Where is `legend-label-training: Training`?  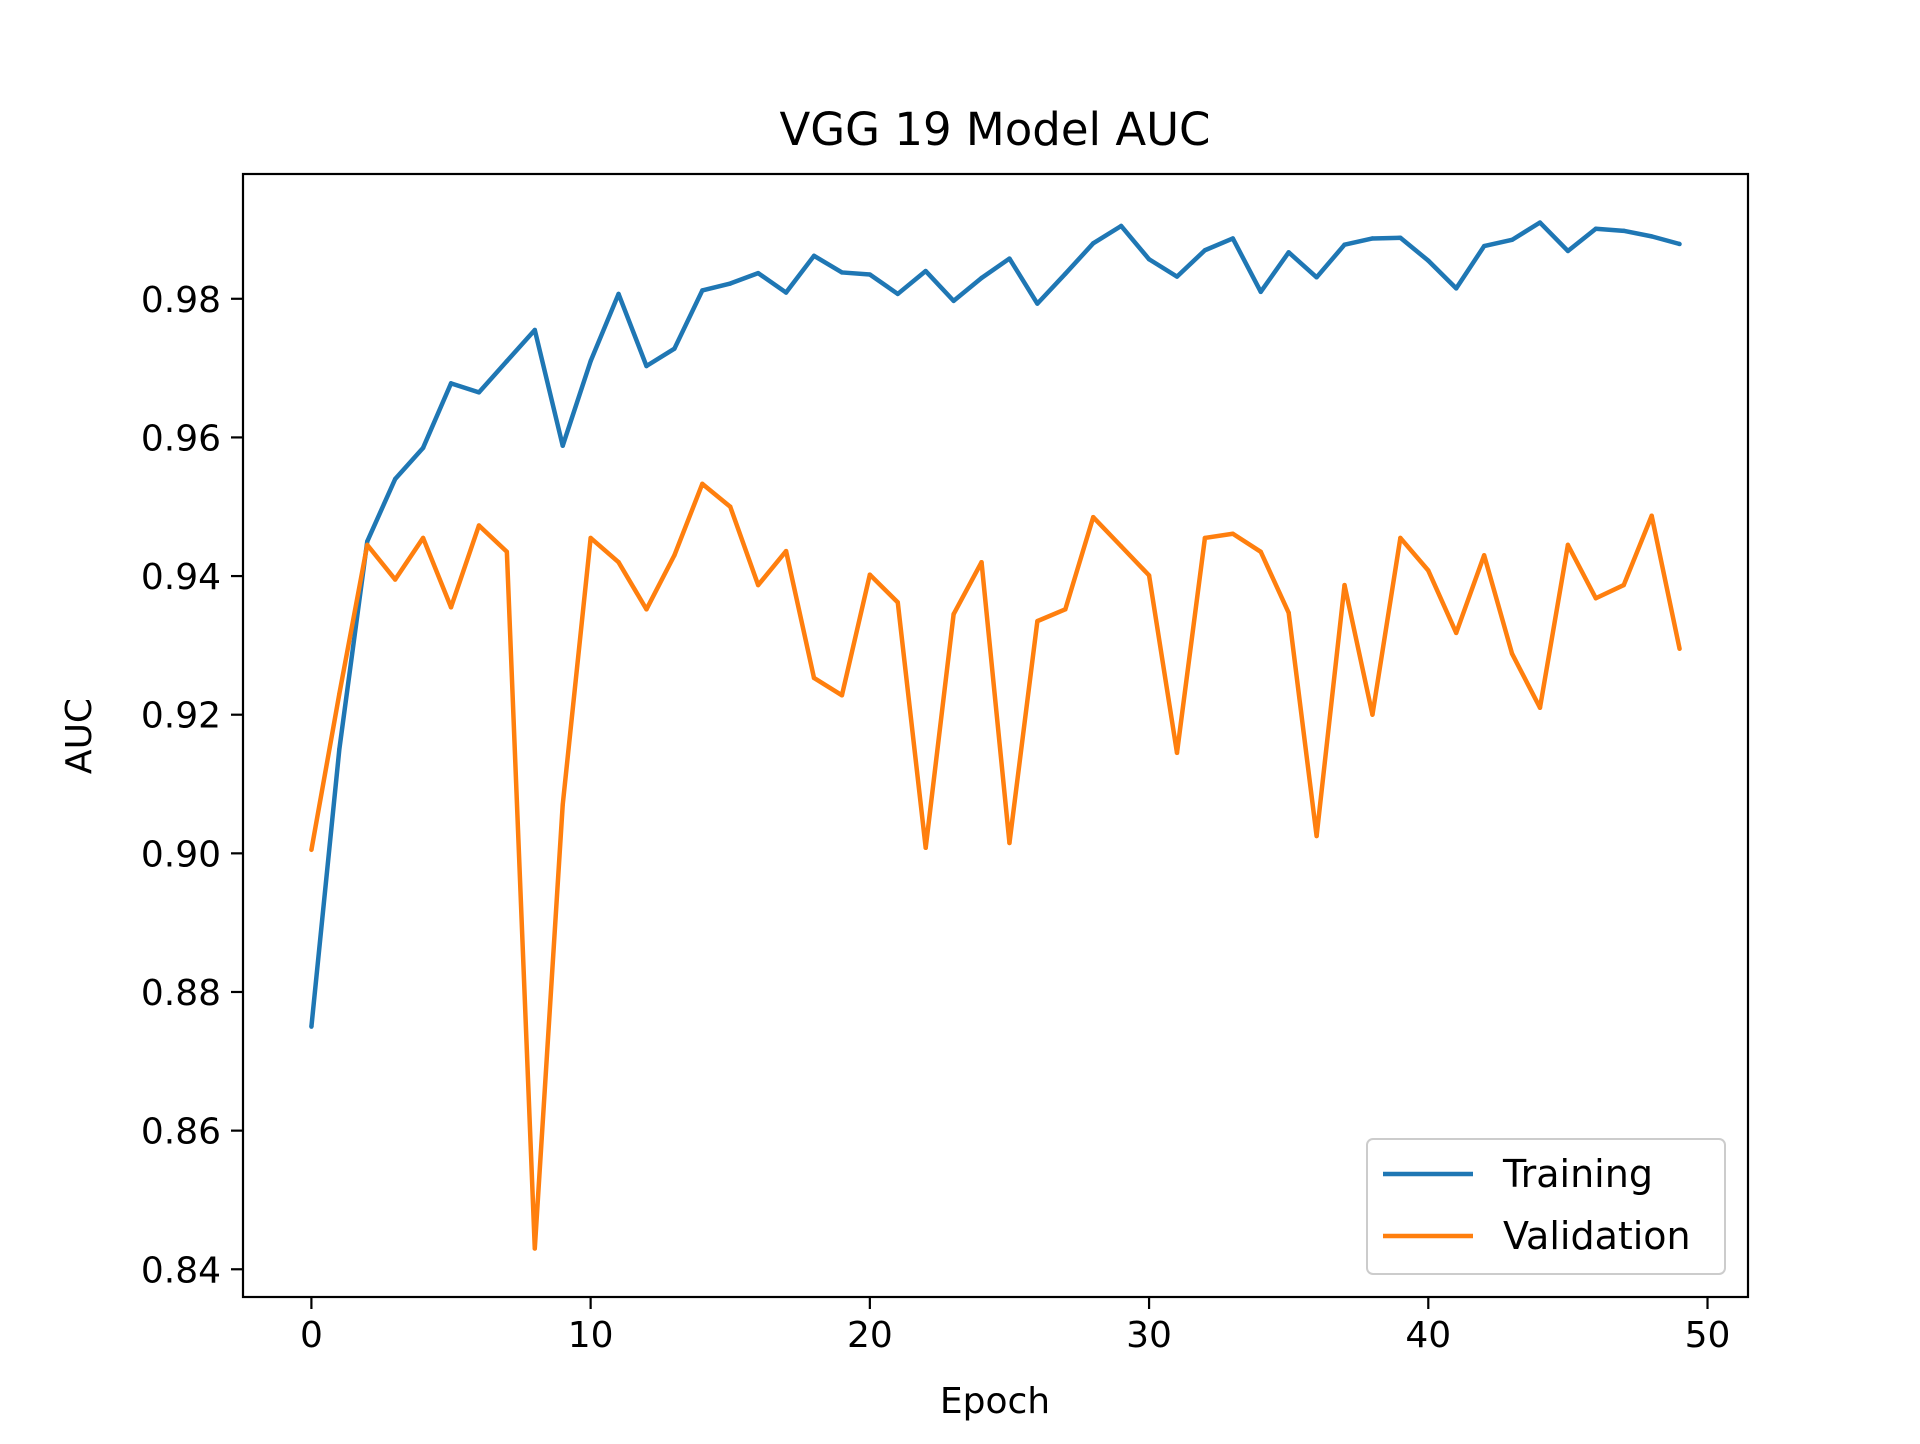
legend-label-training: Training is located at coordinates (1577, 1174).